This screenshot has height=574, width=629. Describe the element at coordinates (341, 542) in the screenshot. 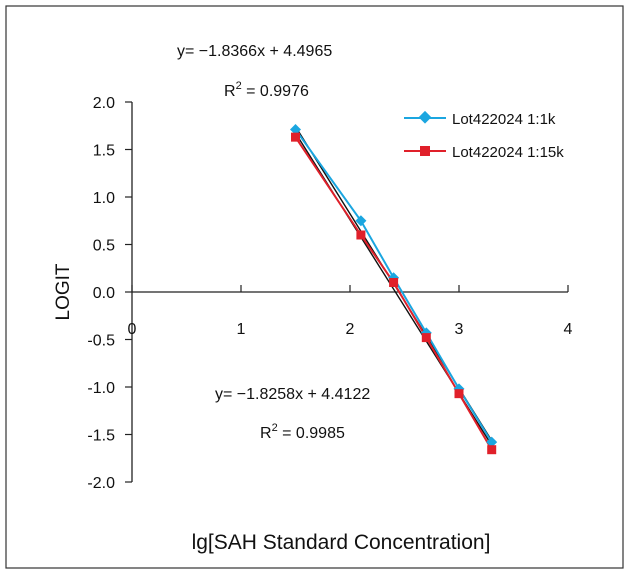

I see `x-axis-title: lg[SAH Standard Concentration]` at that location.